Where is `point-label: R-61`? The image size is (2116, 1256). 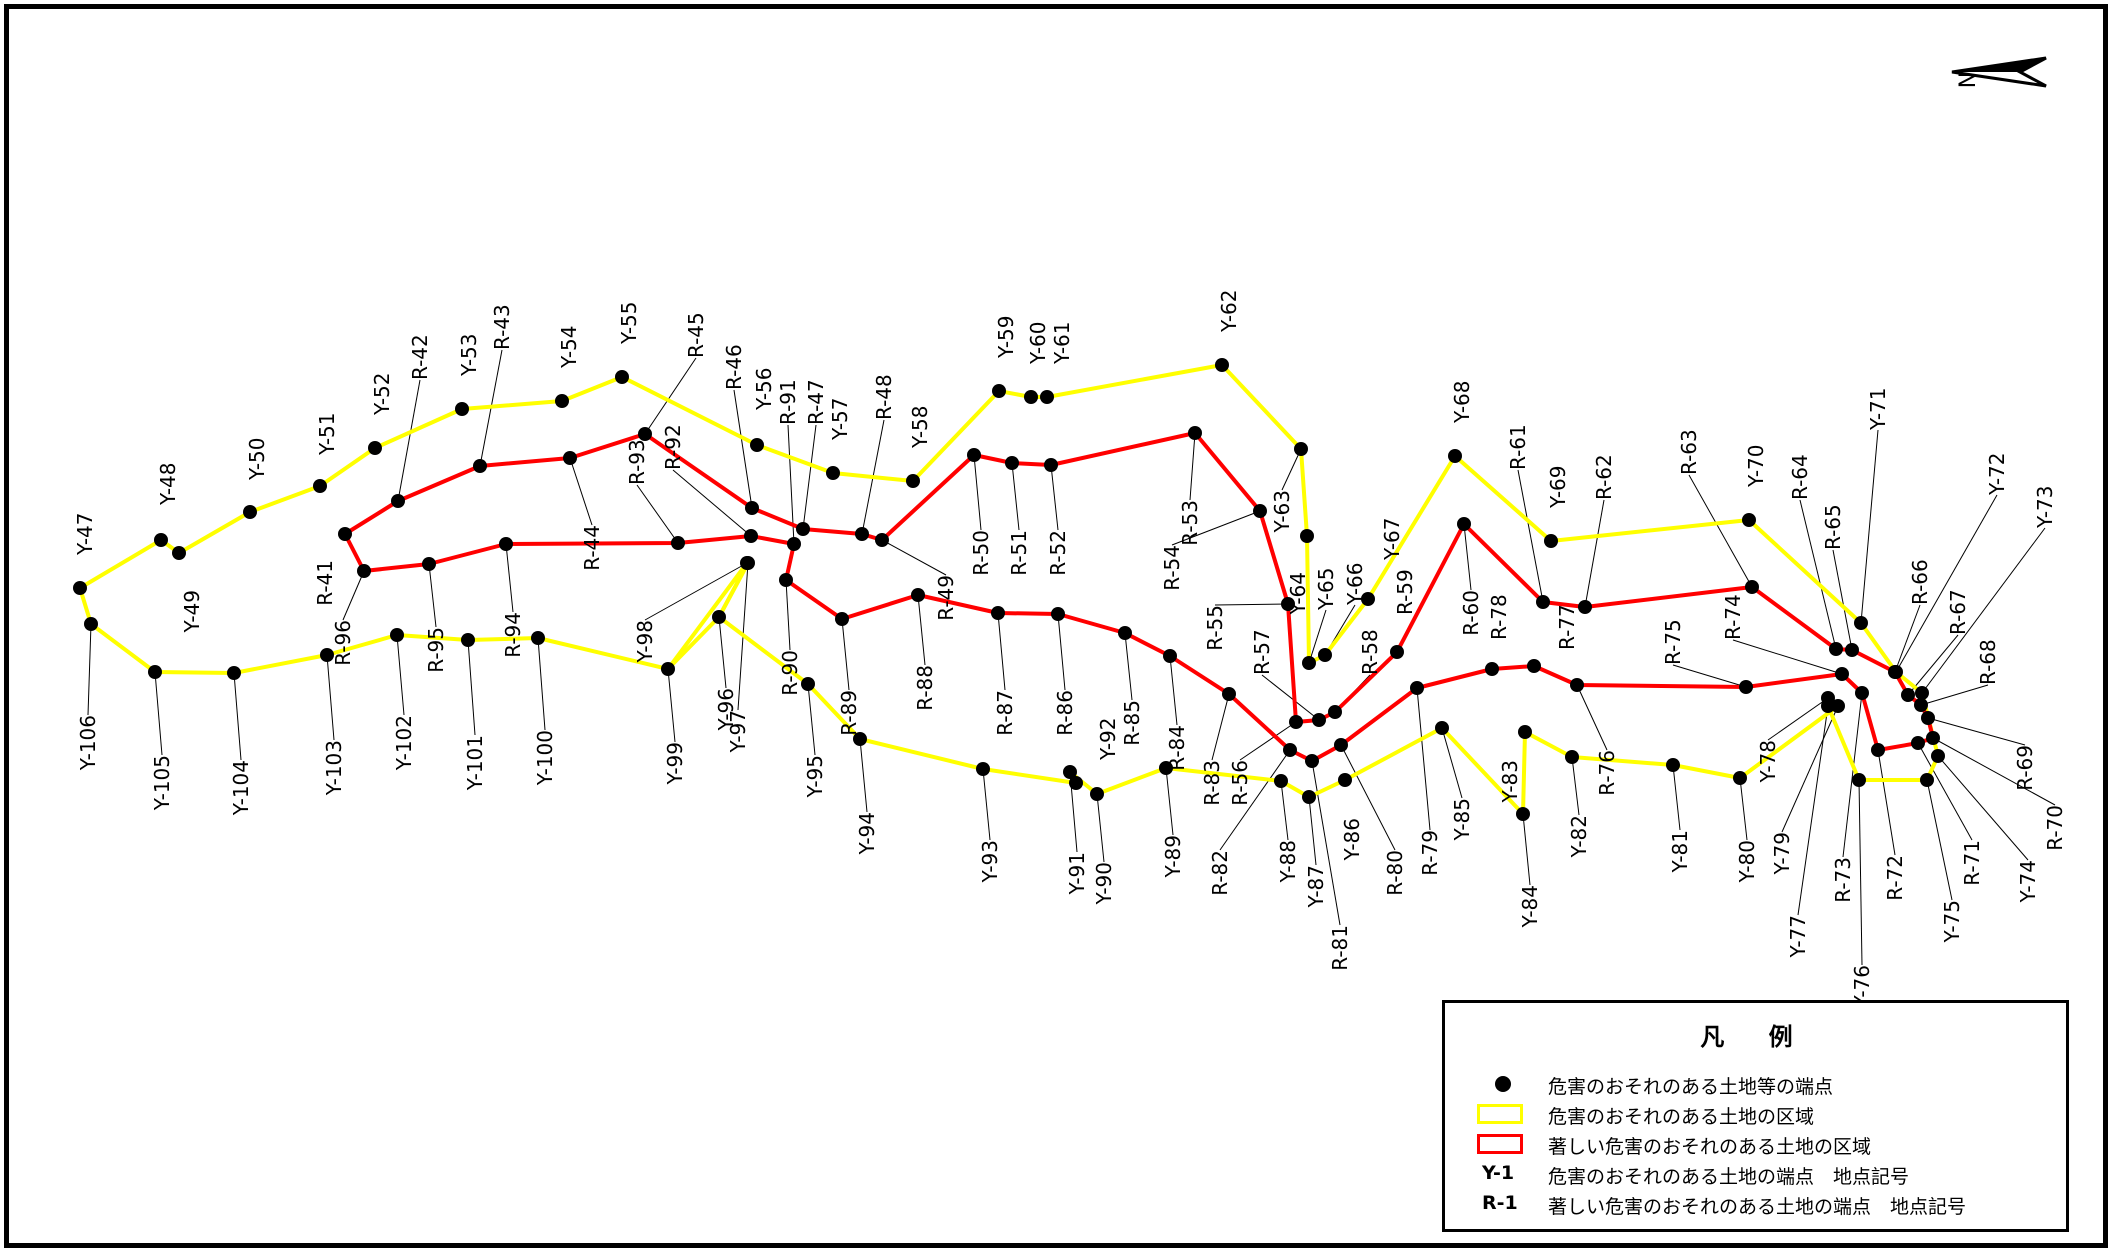
point-label: R-61 is located at coordinates (1518, 447).